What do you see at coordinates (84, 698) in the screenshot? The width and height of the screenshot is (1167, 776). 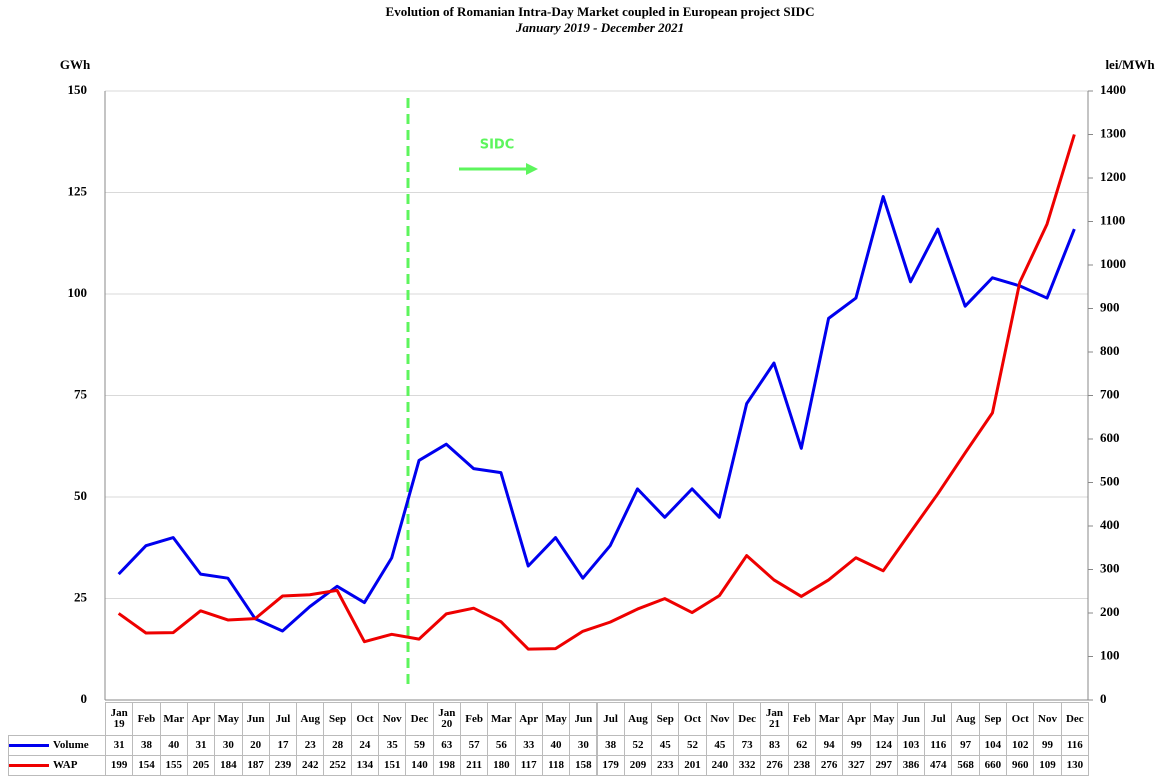 I see `y-tick-label: 0` at bounding box center [84, 698].